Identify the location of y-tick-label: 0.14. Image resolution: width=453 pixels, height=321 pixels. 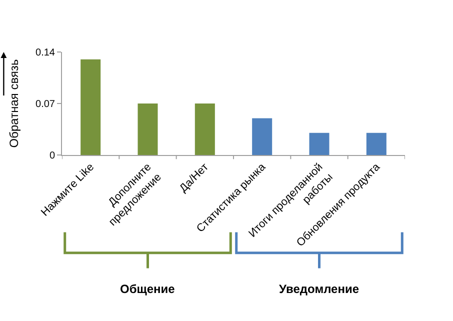
(46, 53).